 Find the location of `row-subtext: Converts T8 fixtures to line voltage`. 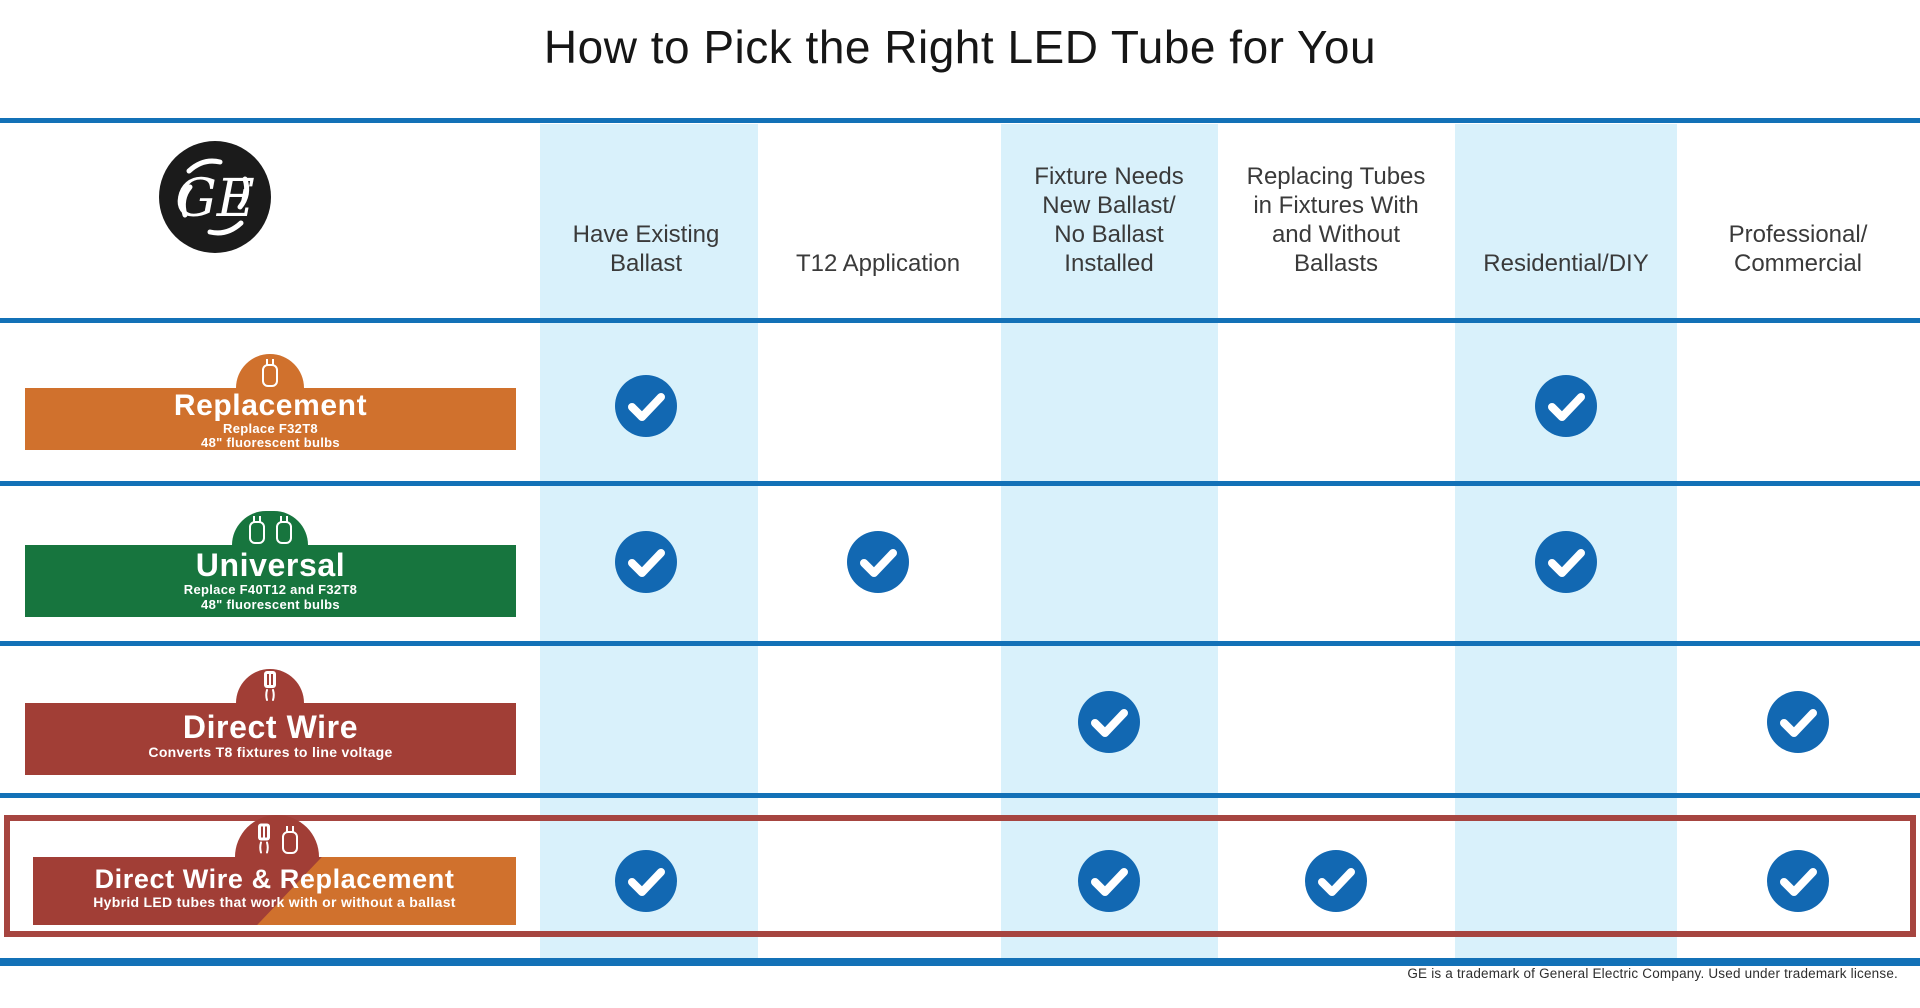

row-subtext: Converts T8 fixtures to line voltage is located at coordinates (270, 752).